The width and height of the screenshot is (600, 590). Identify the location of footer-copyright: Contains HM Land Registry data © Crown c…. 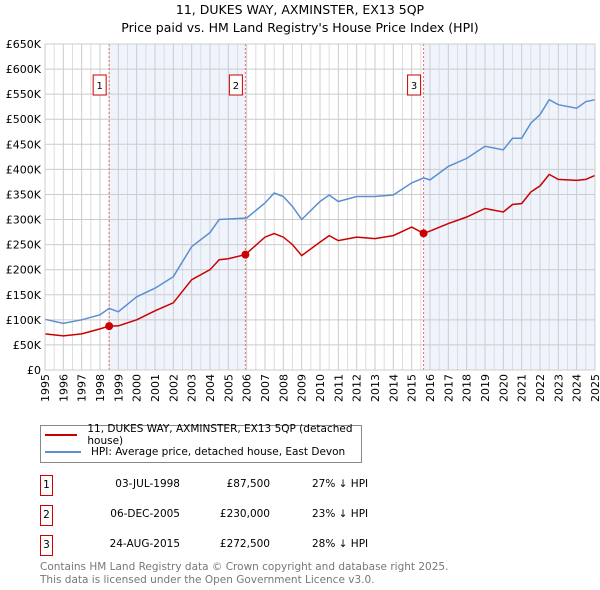
(244, 567).